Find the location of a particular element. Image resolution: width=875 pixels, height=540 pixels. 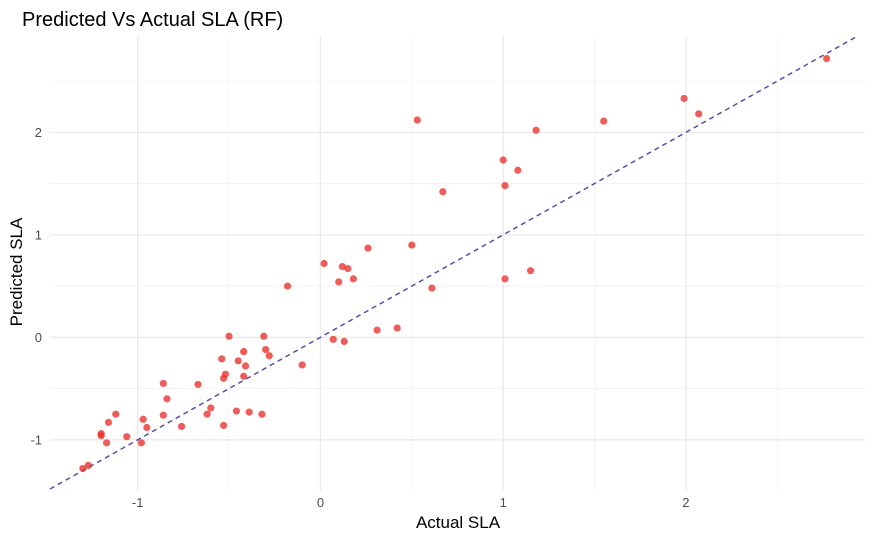

x-tick-label: 2 is located at coordinates (685, 502).